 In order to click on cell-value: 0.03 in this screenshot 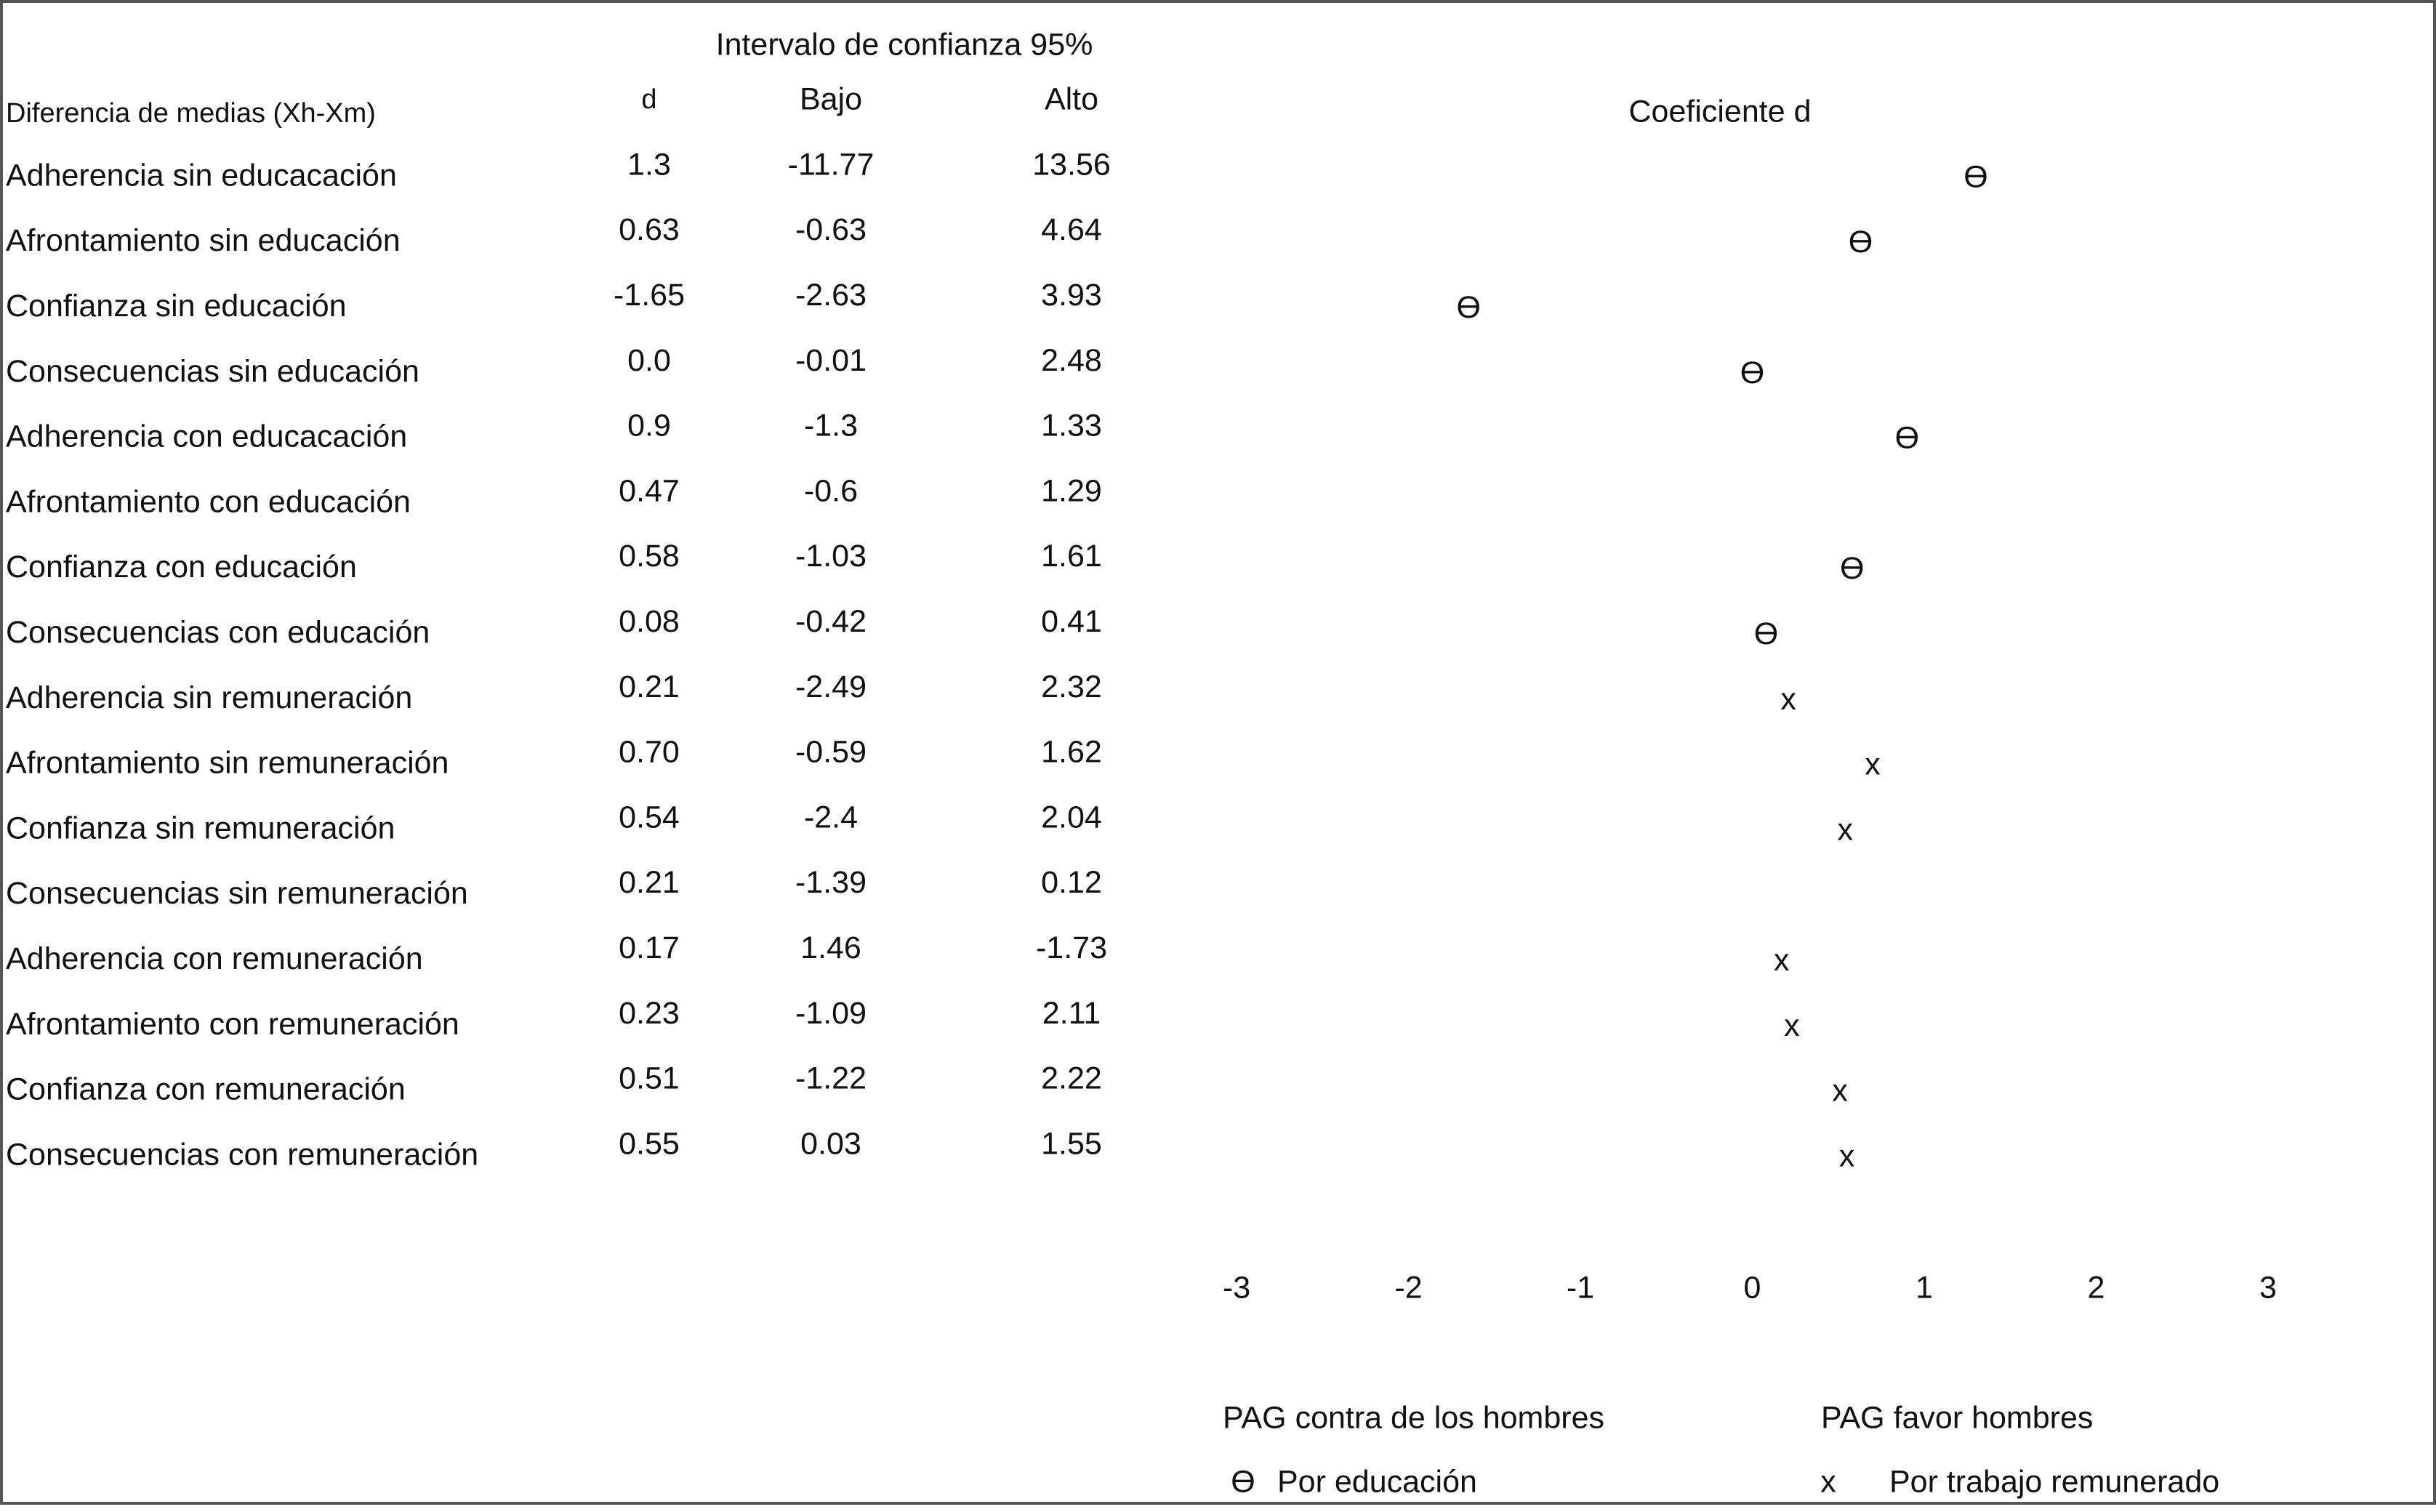, I will do `click(830, 1143)`.